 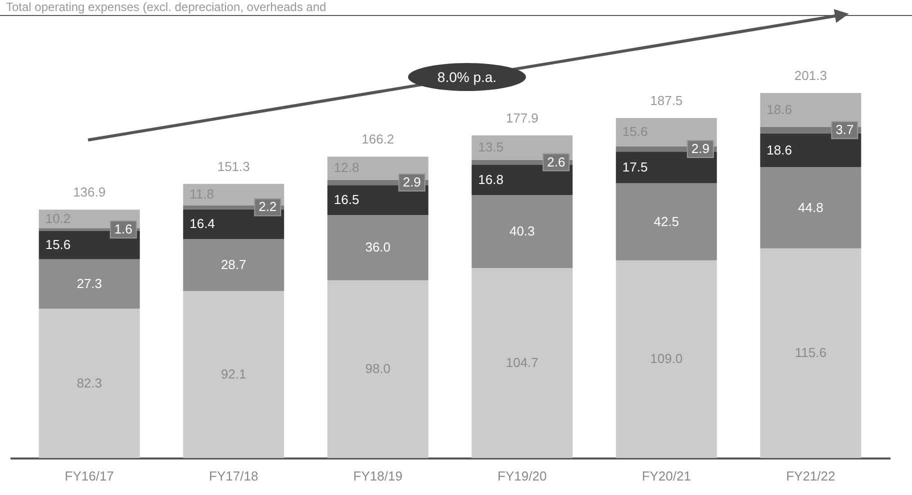 I want to click on data-label: 104.7, so click(x=522, y=362).